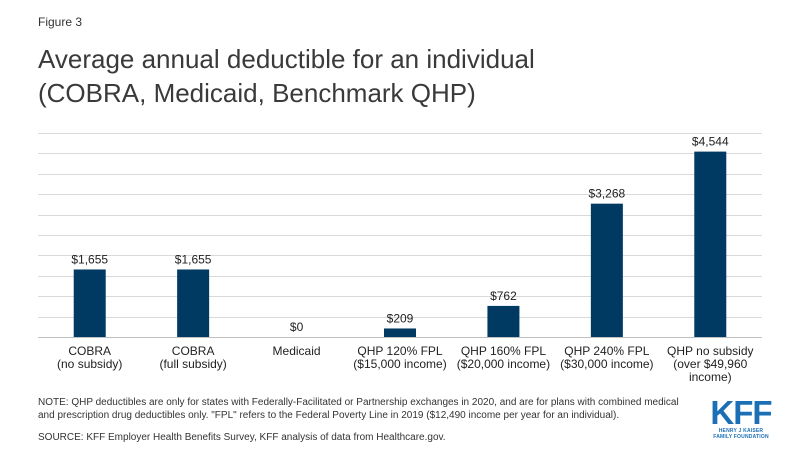  I want to click on x-tick-label: COBRA (no subsidy), so click(89, 357).